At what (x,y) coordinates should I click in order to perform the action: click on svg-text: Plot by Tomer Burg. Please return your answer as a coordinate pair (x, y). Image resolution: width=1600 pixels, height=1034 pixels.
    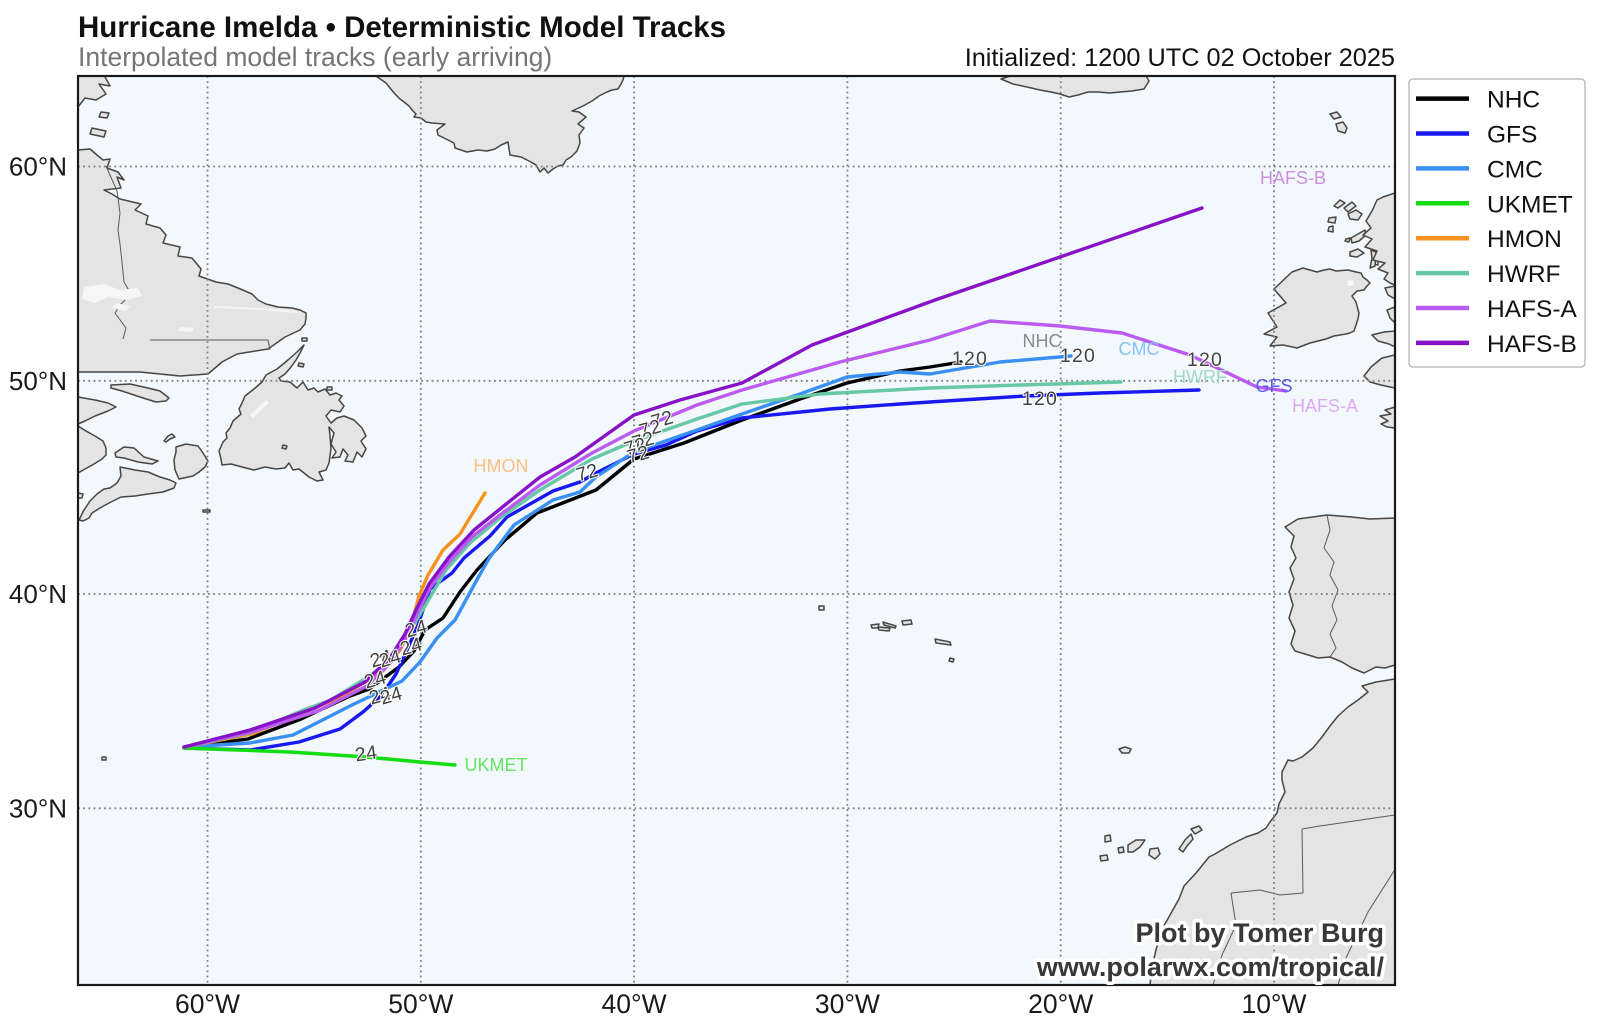
    Looking at the image, I should click on (1259, 933).